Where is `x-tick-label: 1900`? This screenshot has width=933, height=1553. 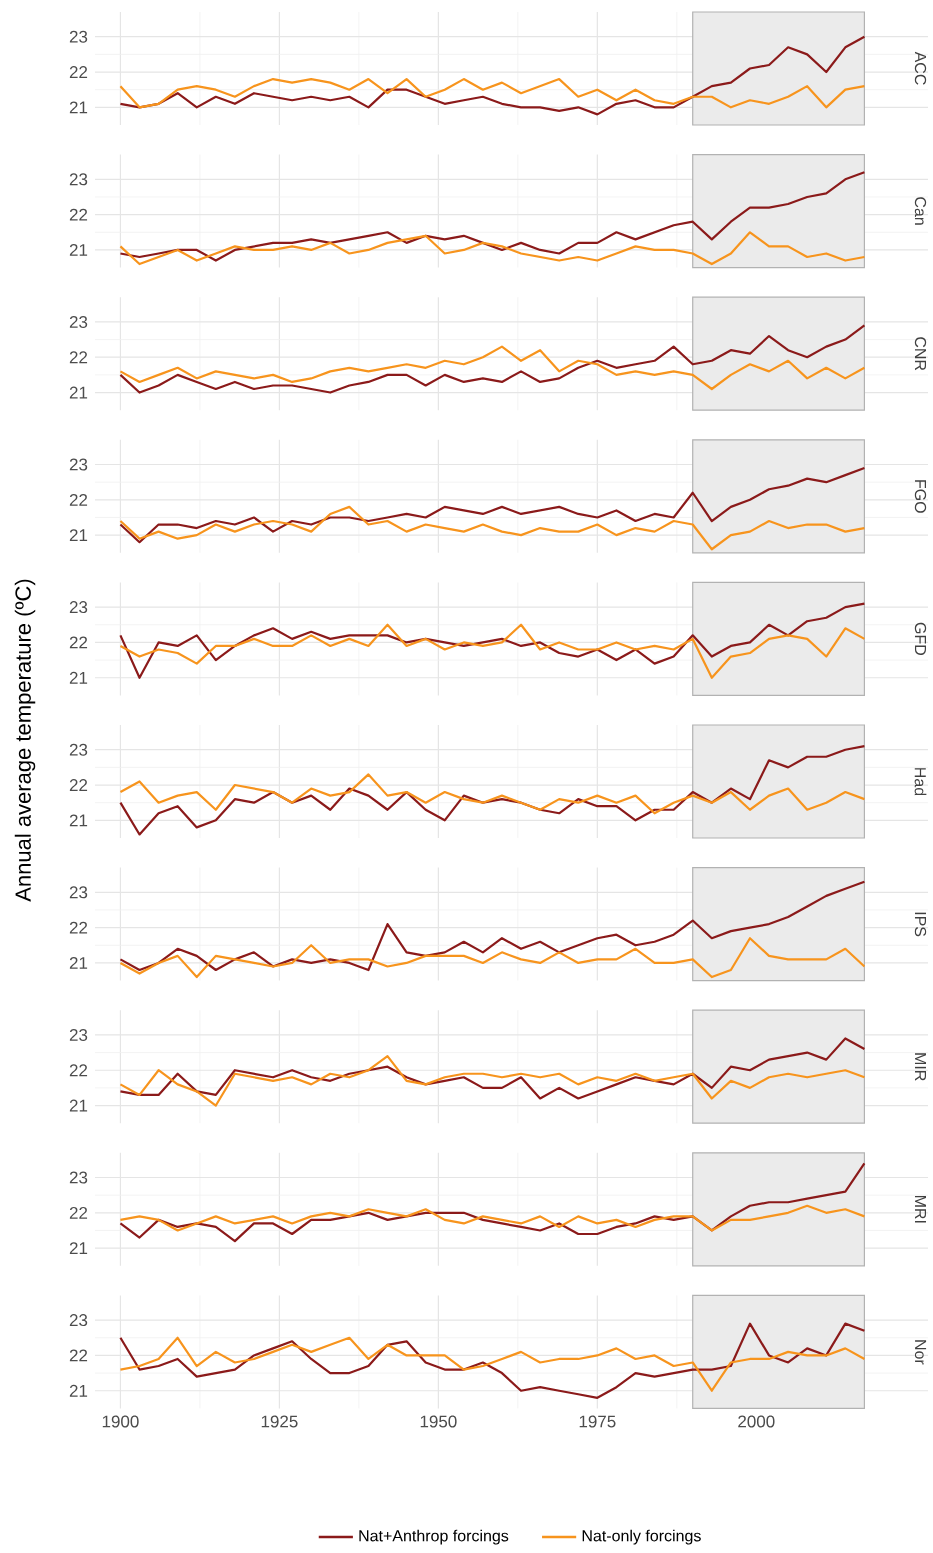
x-tick-label: 1900 is located at coordinates (120, 1421).